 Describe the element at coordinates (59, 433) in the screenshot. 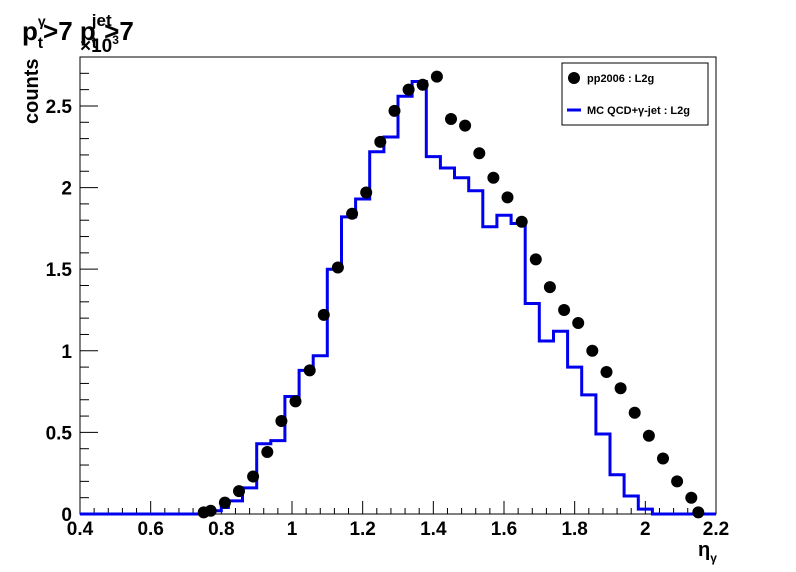

I see `y-tick-label: 0.5` at that location.